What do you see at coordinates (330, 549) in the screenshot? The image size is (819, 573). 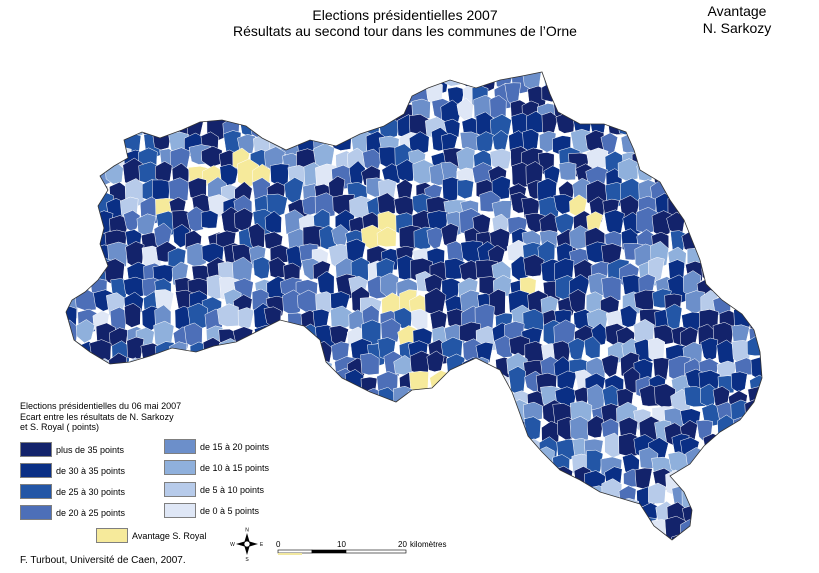 I see `compass-and-scale: N S W E` at bounding box center [330, 549].